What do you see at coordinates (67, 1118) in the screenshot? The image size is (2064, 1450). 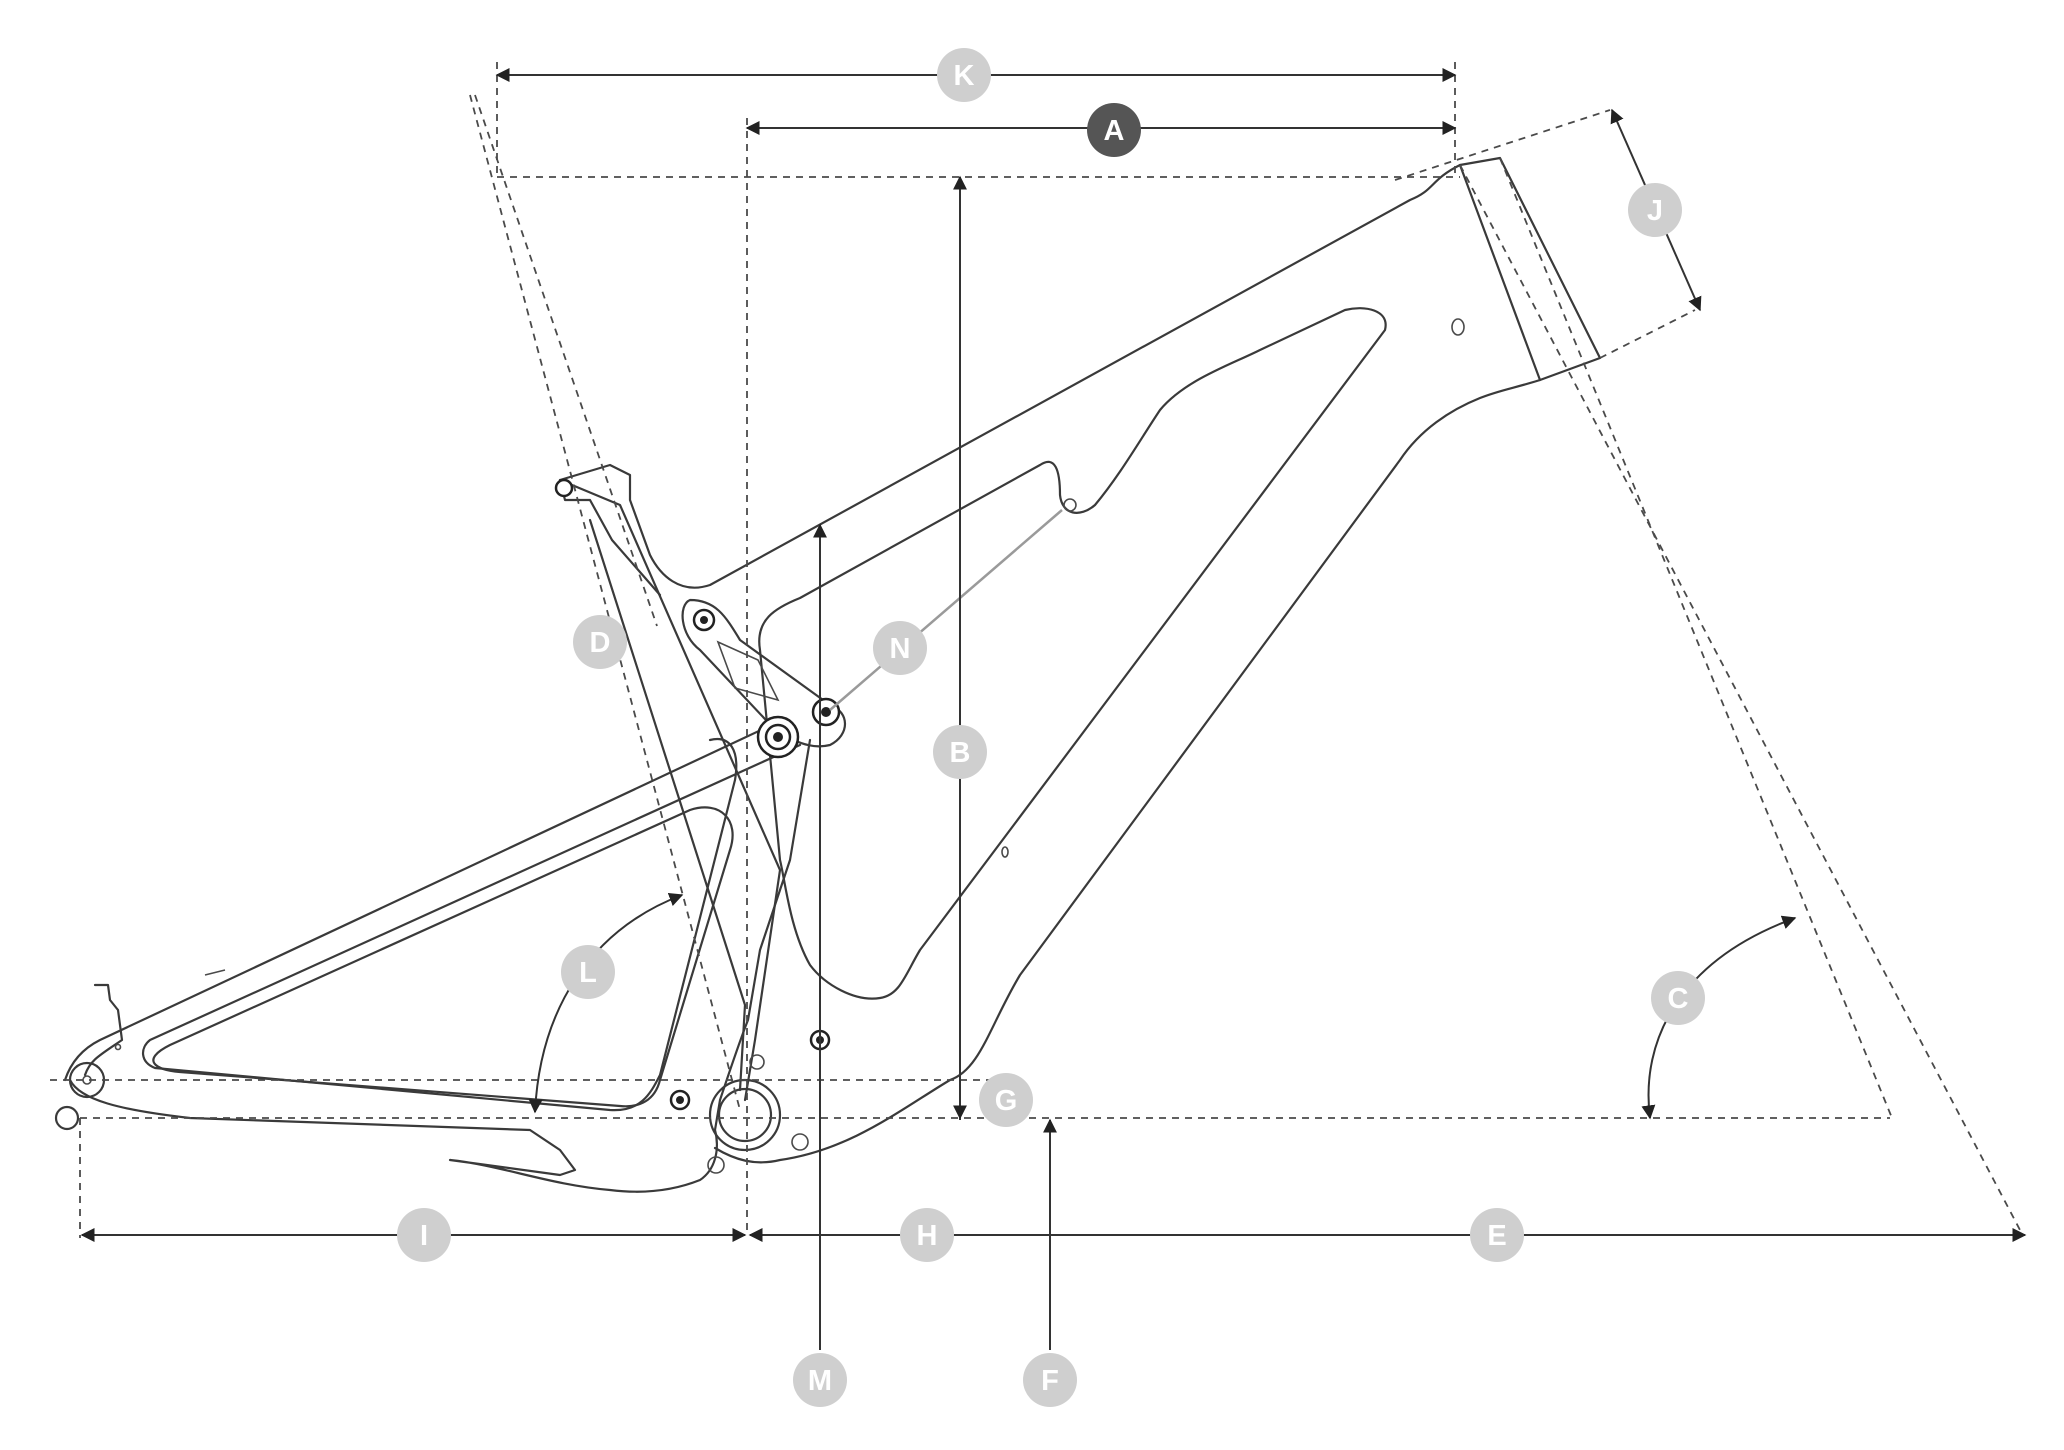 I see `derailleur-hanger` at bounding box center [67, 1118].